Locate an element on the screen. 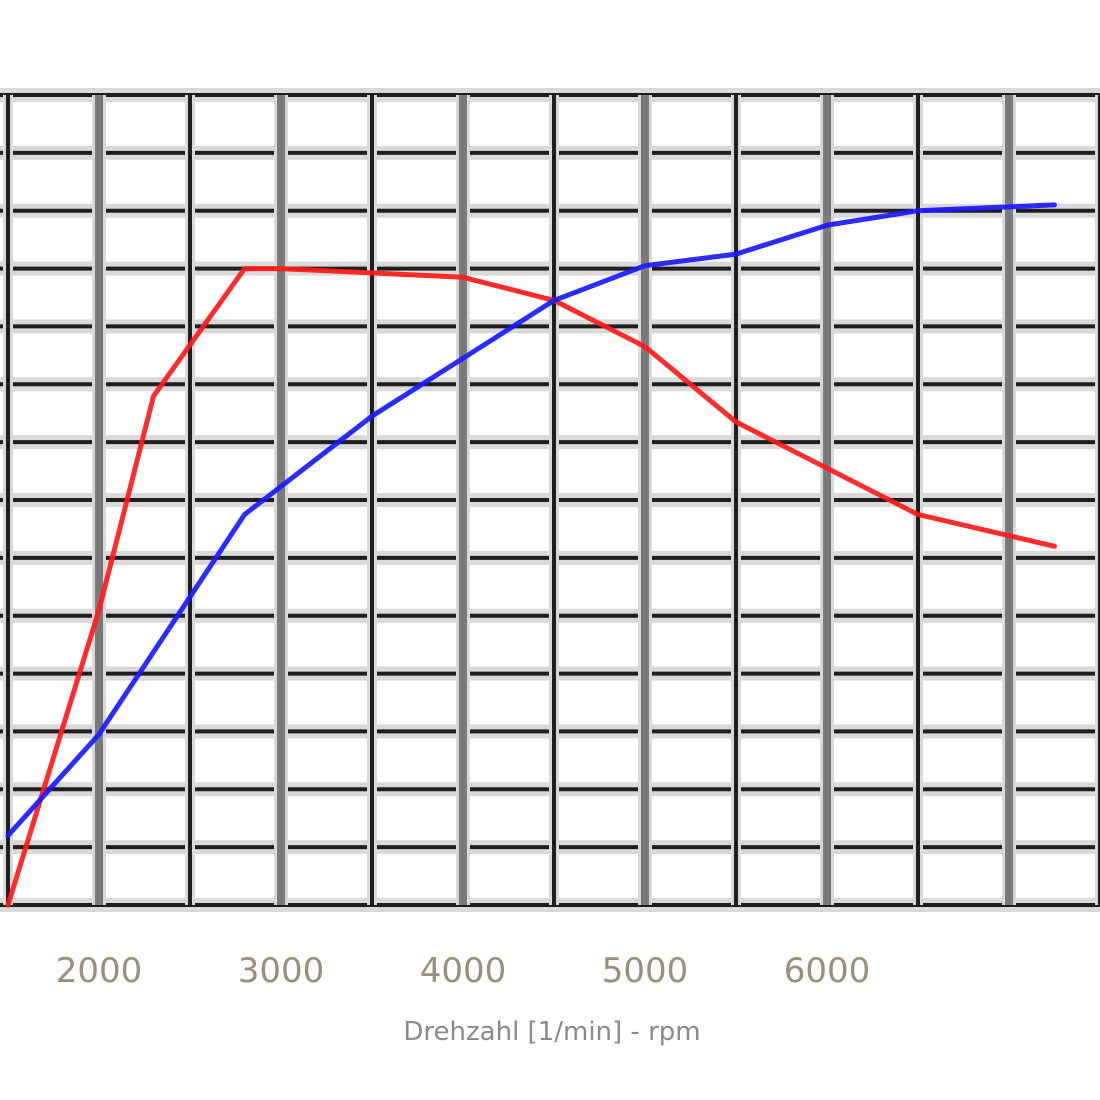  x-tick-label: 3000 is located at coordinates (281, 971).